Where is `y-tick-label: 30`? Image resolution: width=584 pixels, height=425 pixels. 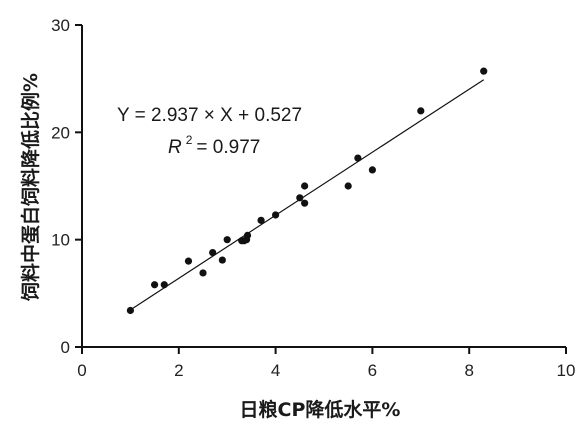
y-tick-label: 30 is located at coordinates (60, 25).